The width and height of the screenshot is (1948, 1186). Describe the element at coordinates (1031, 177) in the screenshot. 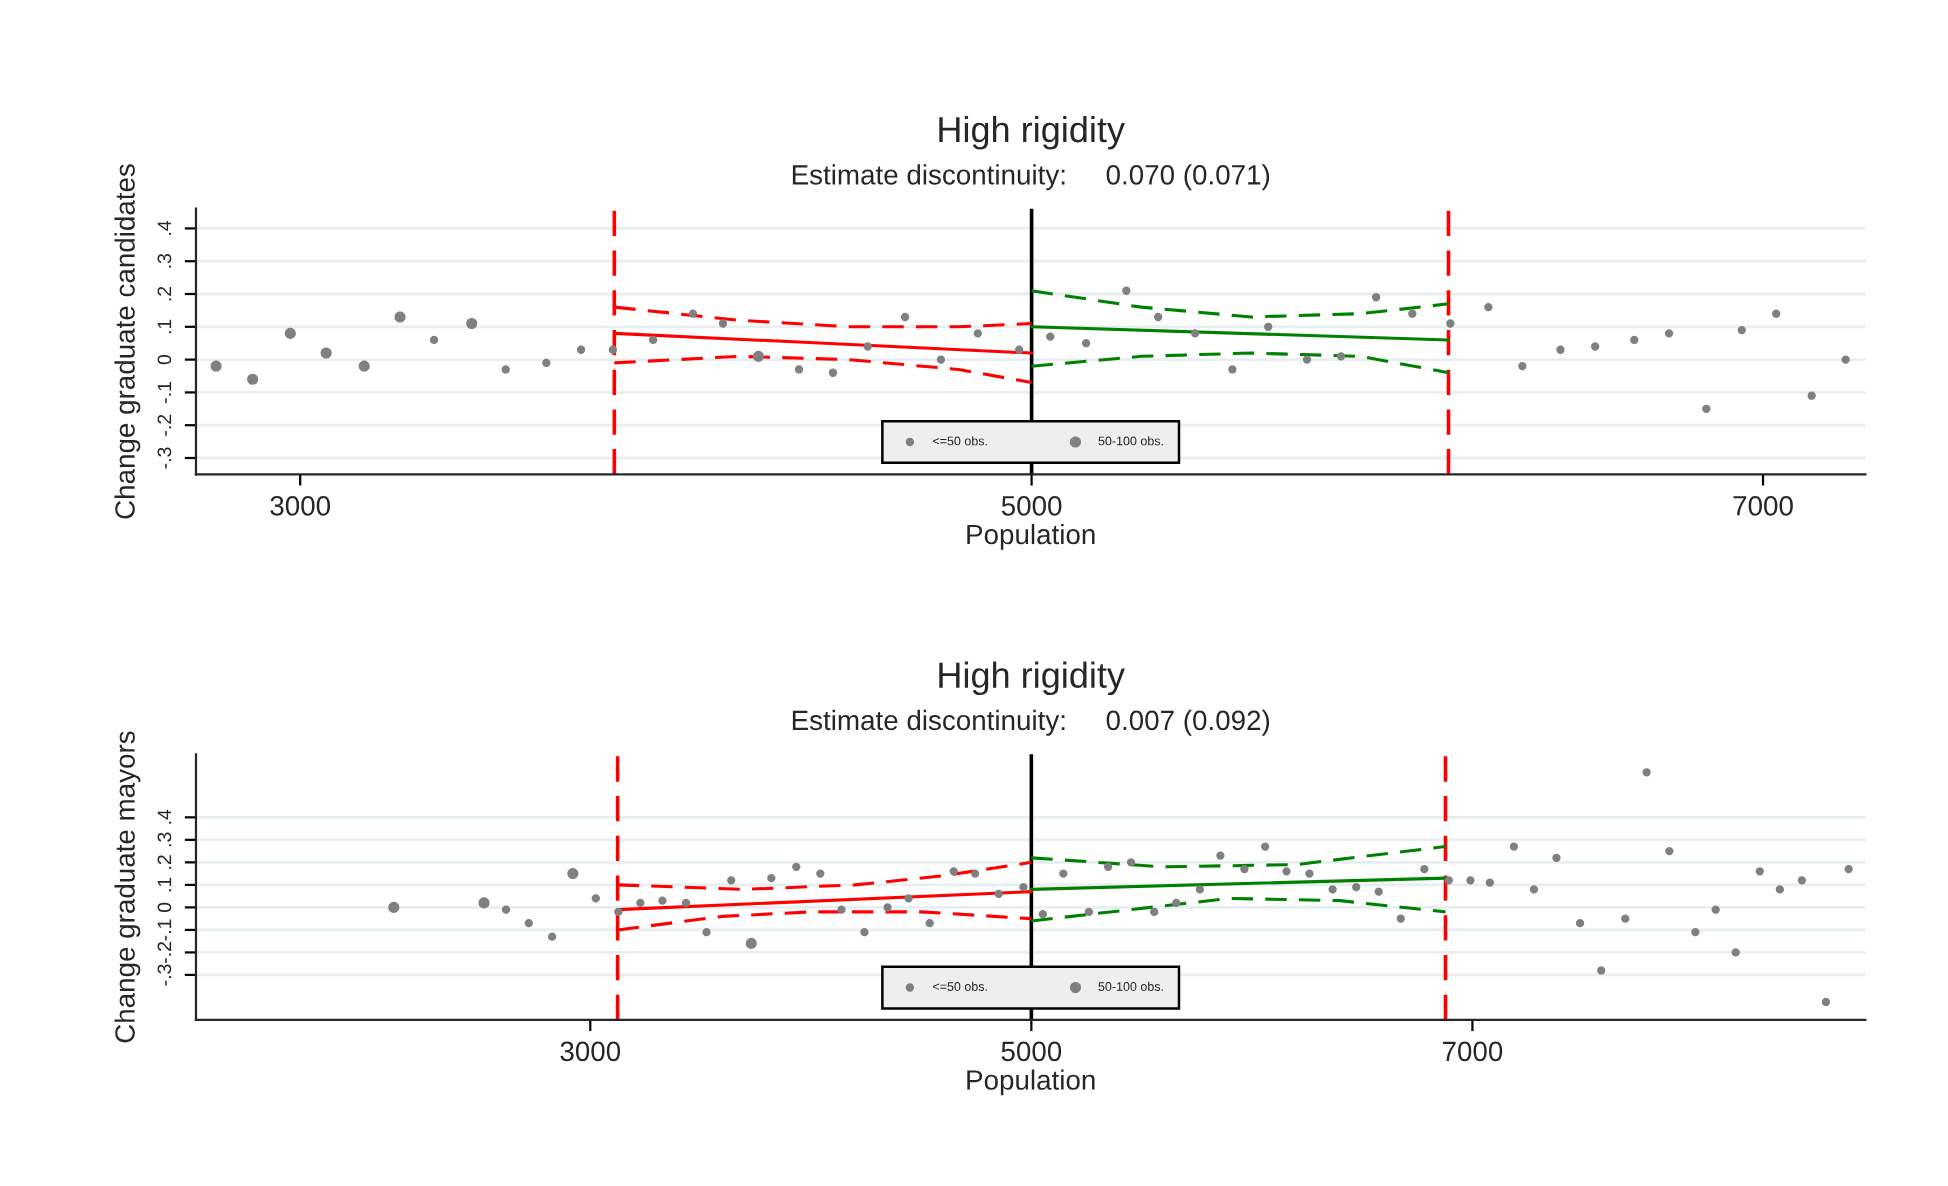

I see `chart-subtitle: Estimate discontinuity: 0.070 (0.071)` at that location.